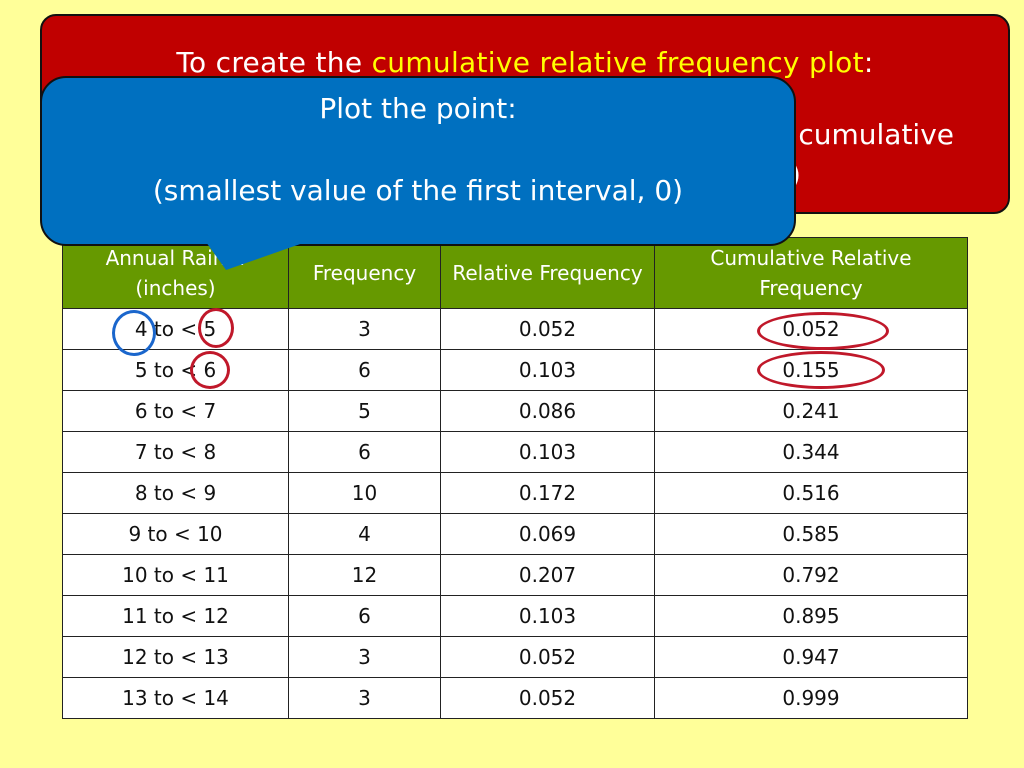 The height and width of the screenshot is (768, 1024). What do you see at coordinates (175, 411) in the screenshot?
I see `cell-interval: 6 to < 7` at bounding box center [175, 411].